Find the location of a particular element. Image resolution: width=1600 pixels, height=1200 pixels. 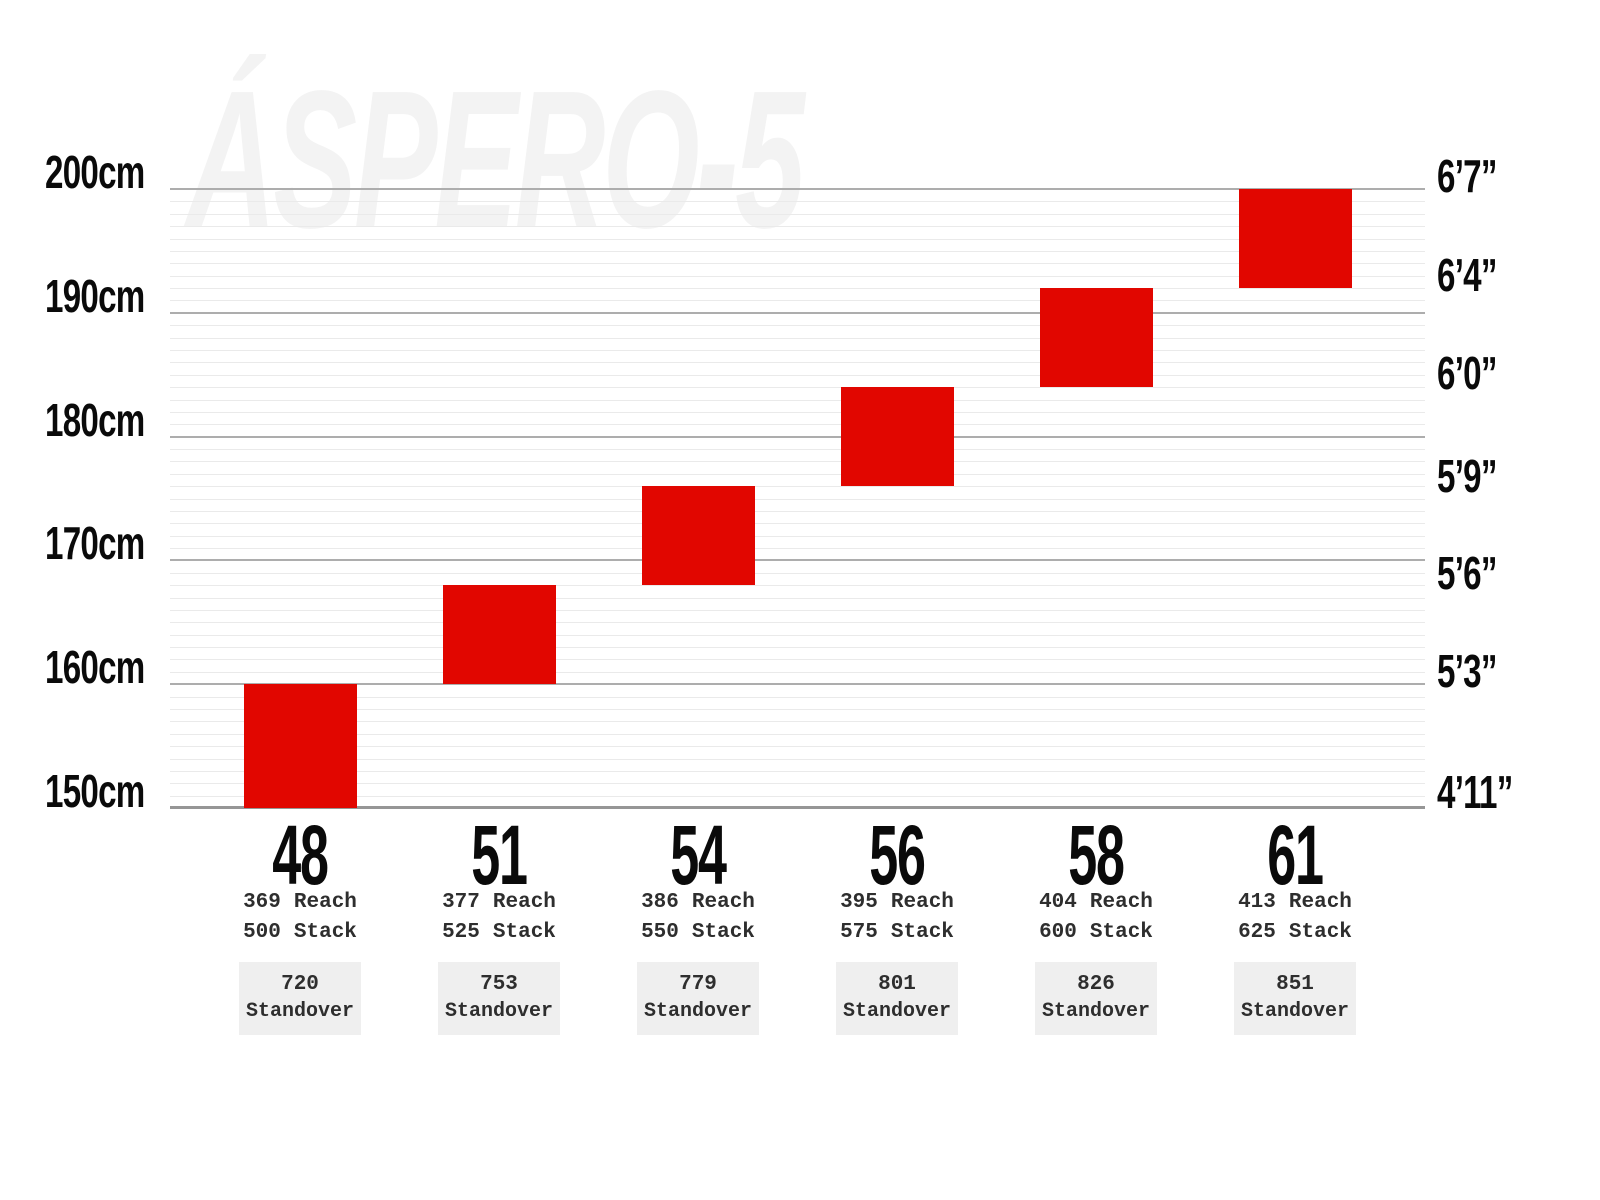

right-tick-6’0”: 6’0” is located at coordinates (1467, 372).